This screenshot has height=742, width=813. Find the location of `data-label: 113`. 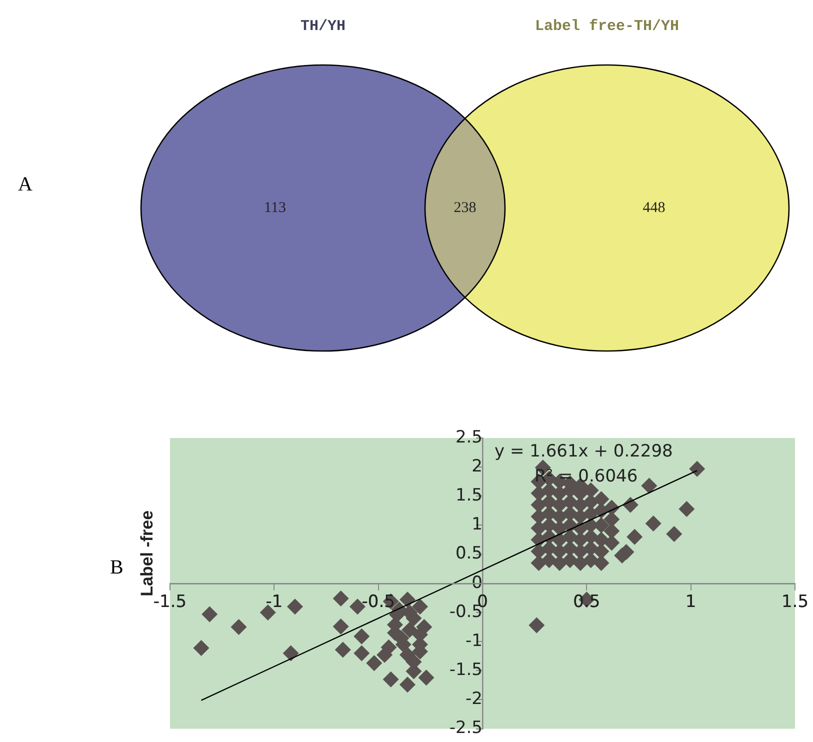

data-label: 113 is located at coordinates (275, 208).